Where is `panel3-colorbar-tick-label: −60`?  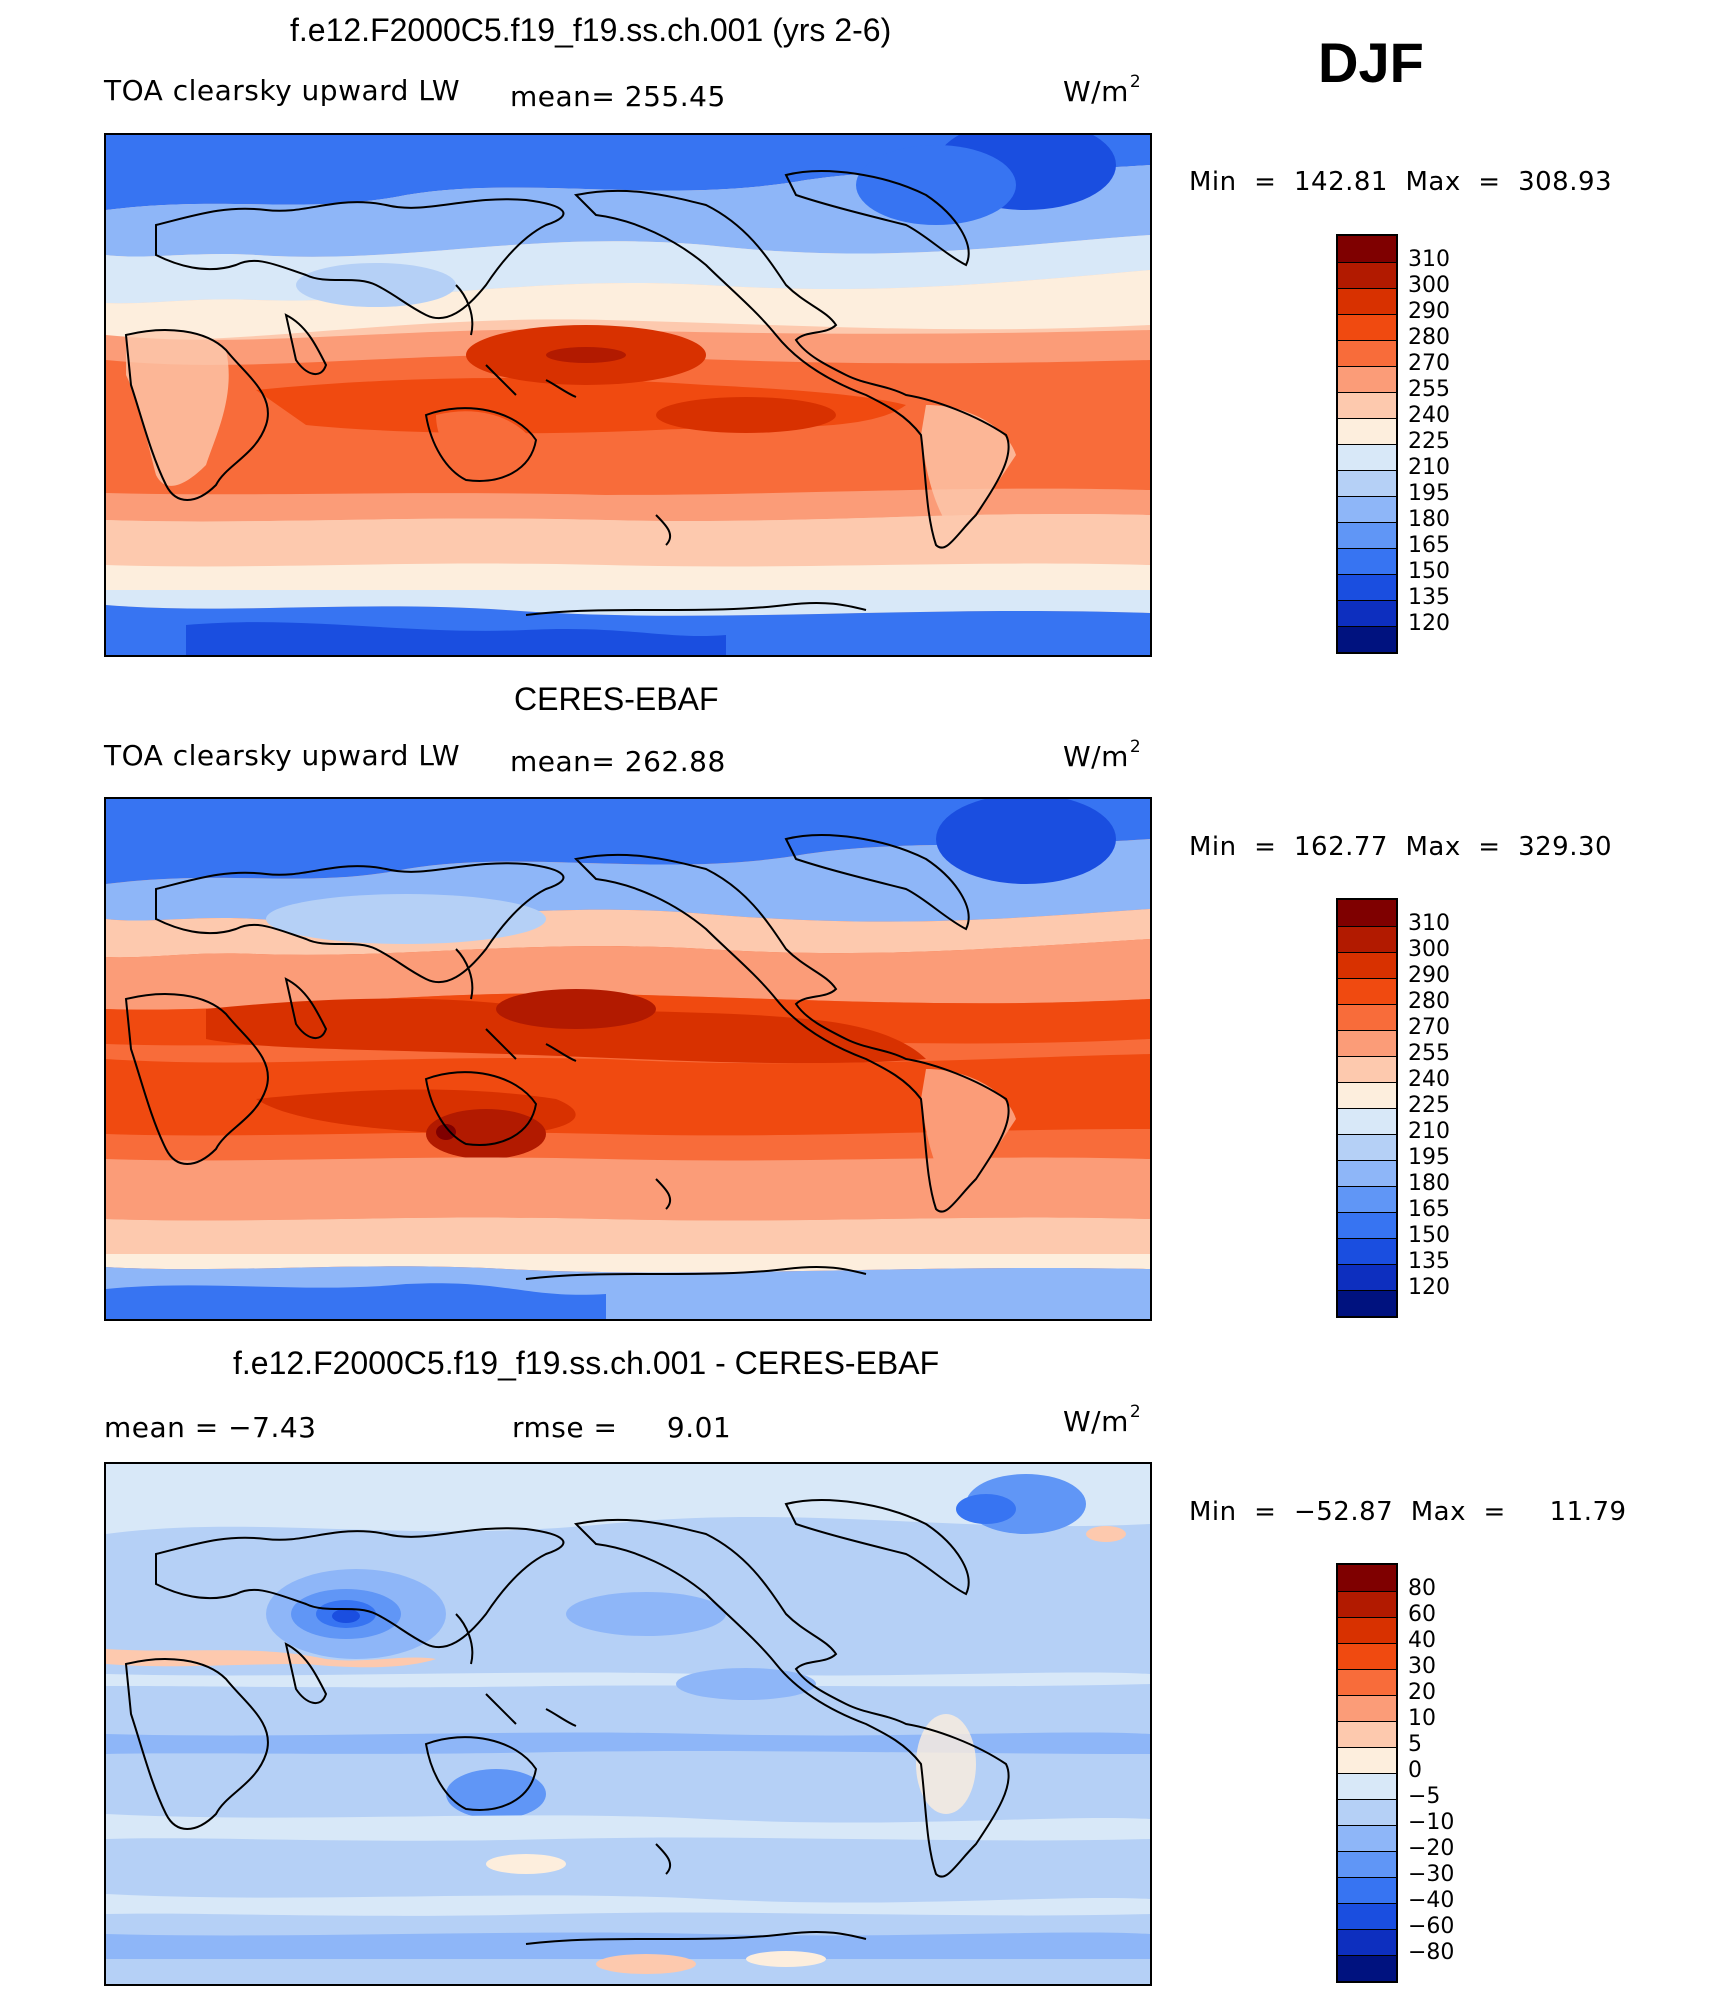 panel3-colorbar-tick-label: −60 is located at coordinates (1431, 1926).